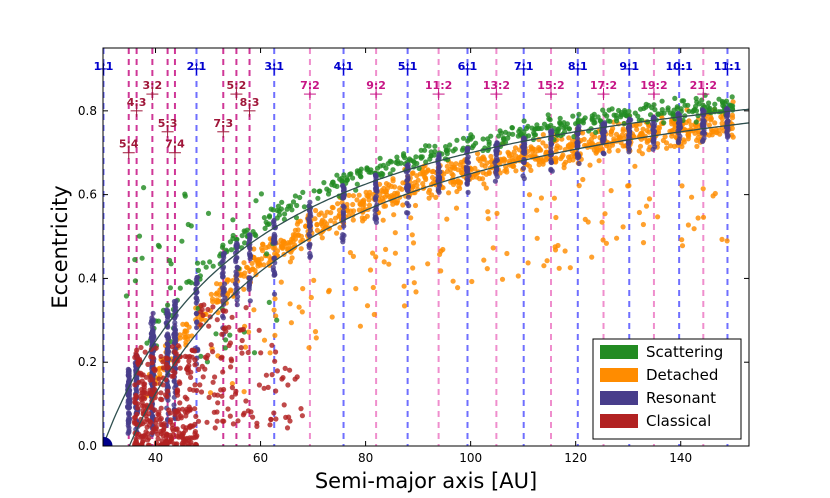 The image size is (830, 498). I want to click on legend-label-resonant: Resonant, so click(681, 398).